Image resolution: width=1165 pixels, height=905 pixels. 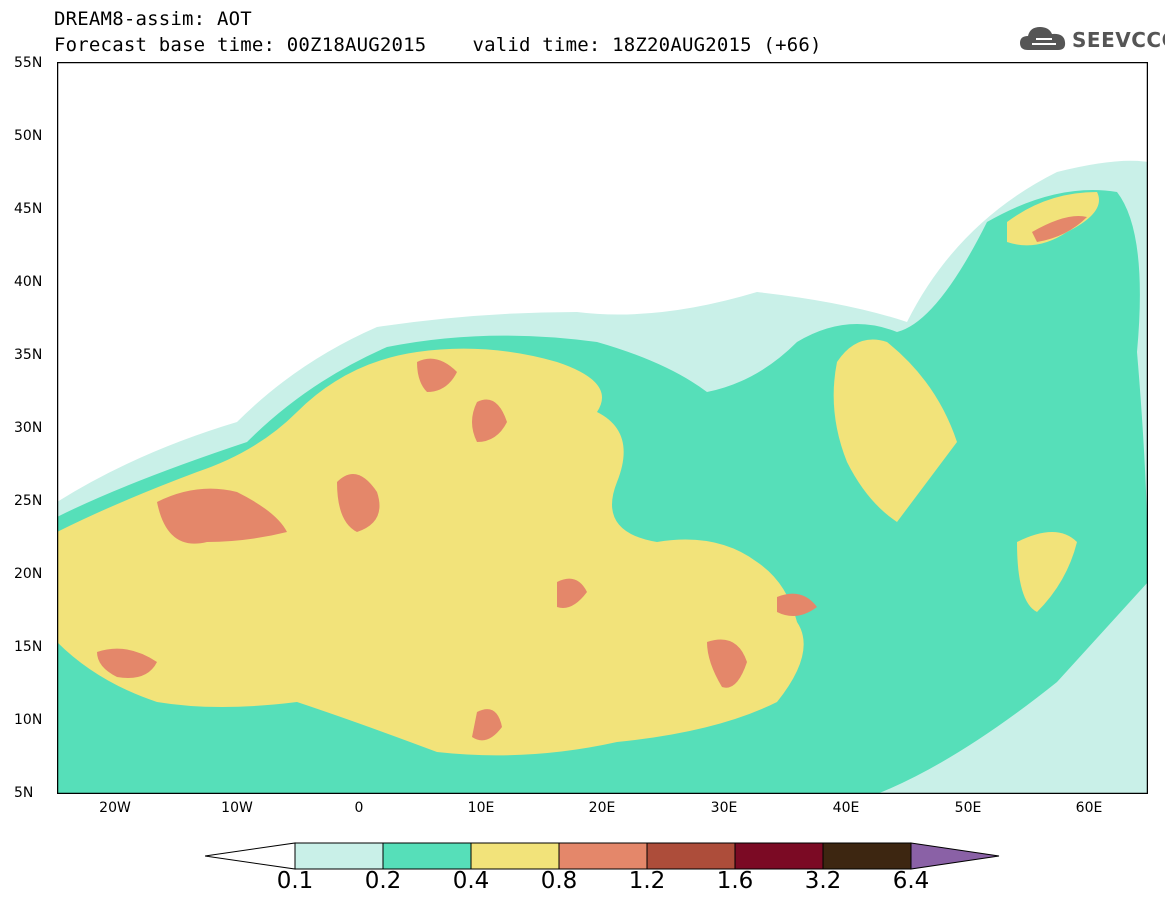 I want to click on colorbar-label: 0.2, so click(x=383, y=881).